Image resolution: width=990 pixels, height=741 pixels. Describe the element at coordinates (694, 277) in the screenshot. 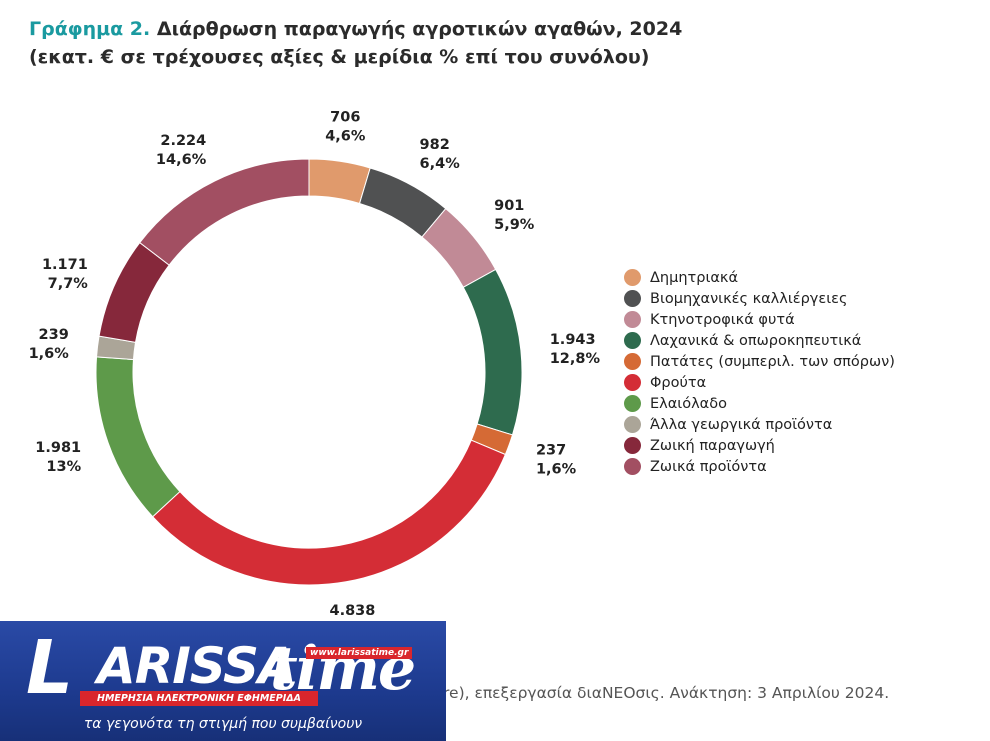

I see `legend-label: Δημητριακά` at that location.